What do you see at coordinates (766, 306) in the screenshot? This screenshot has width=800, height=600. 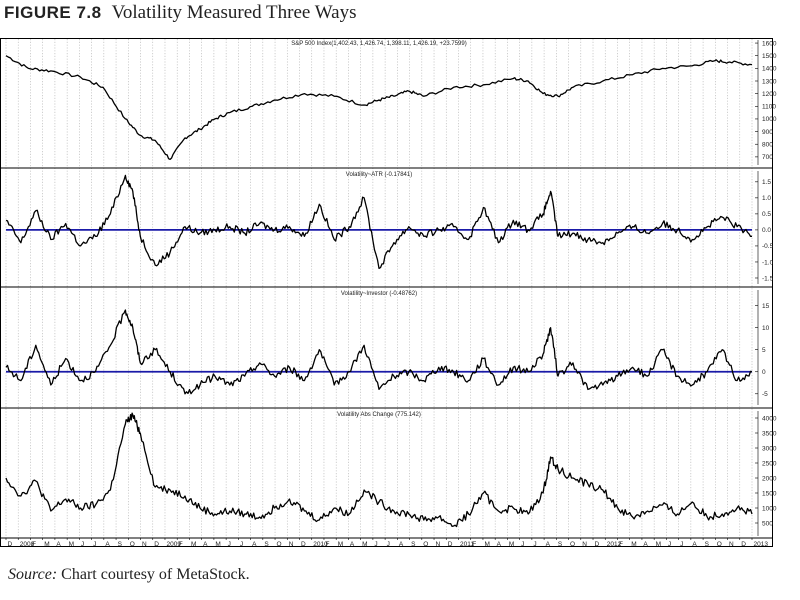 I see `y-tick-label: 15` at bounding box center [766, 306].